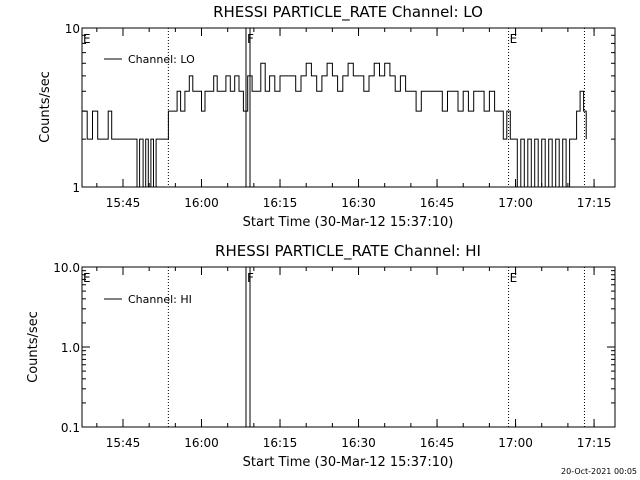 The width and height of the screenshot is (640, 480). What do you see at coordinates (437, 203) in the screenshot?
I see `lo-x-tick-label: 16:45` at bounding box center [437, 203].